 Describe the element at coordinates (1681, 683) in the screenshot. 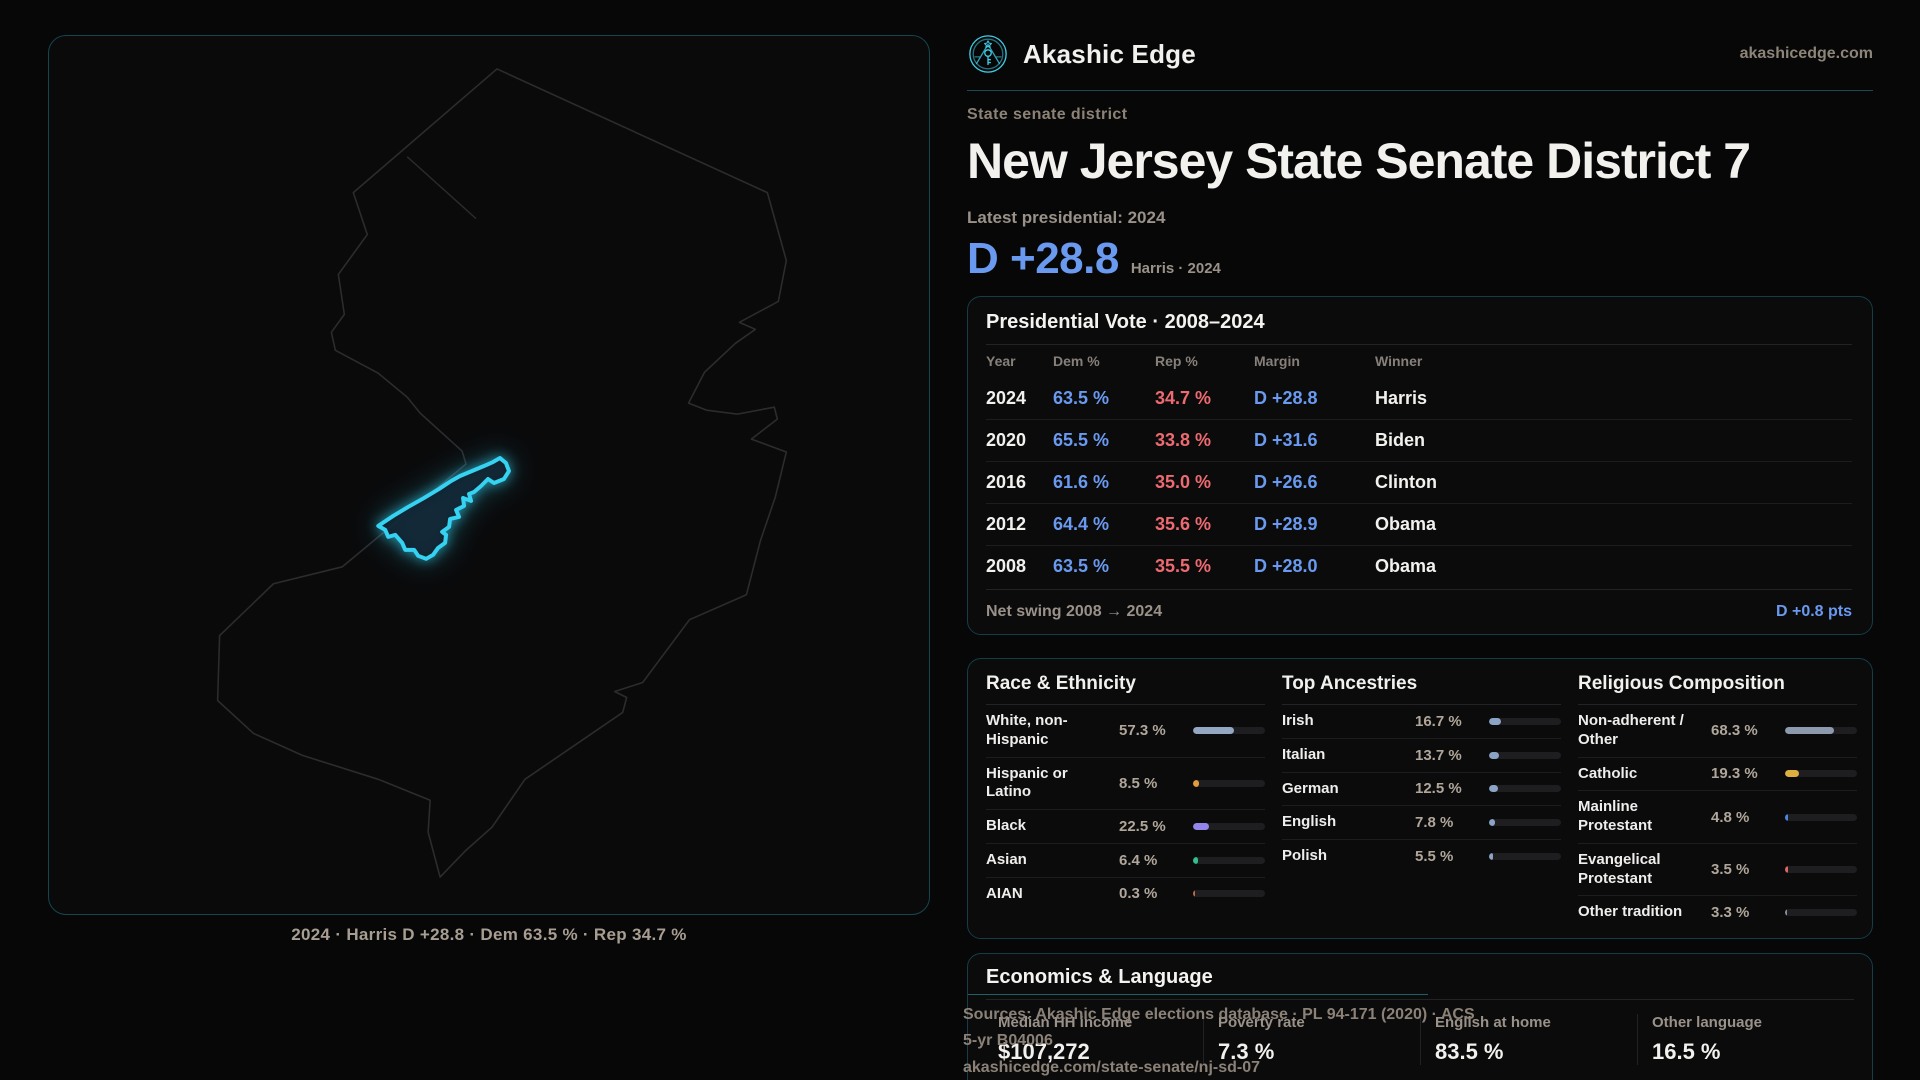

I see `panel-title: Religious Composition` at that location.